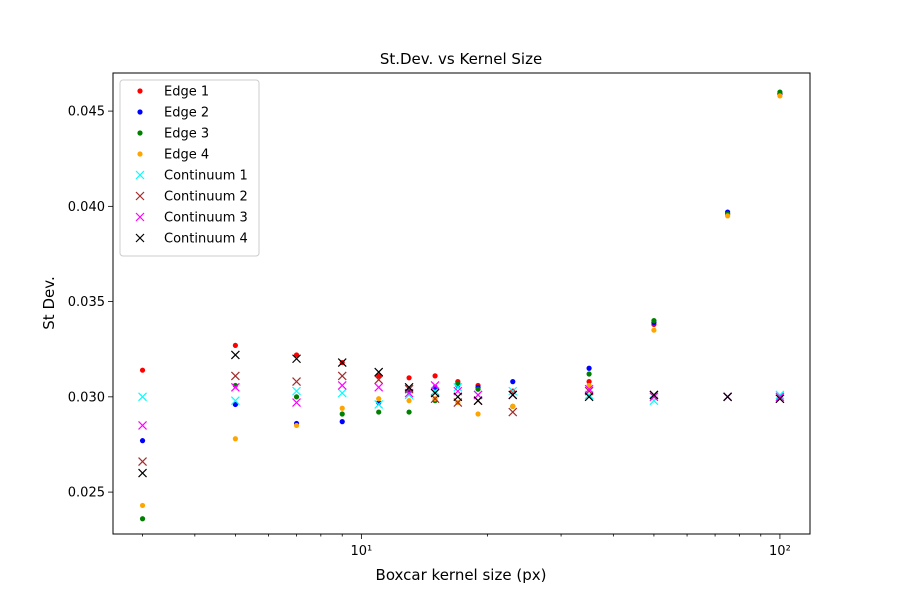 The width and height of the screenshot is (900, 600). What do you see at coordinates (206, 239) in the screenshot?
I see `legend-label: Continuum 4` at bounding box center [206, 239].